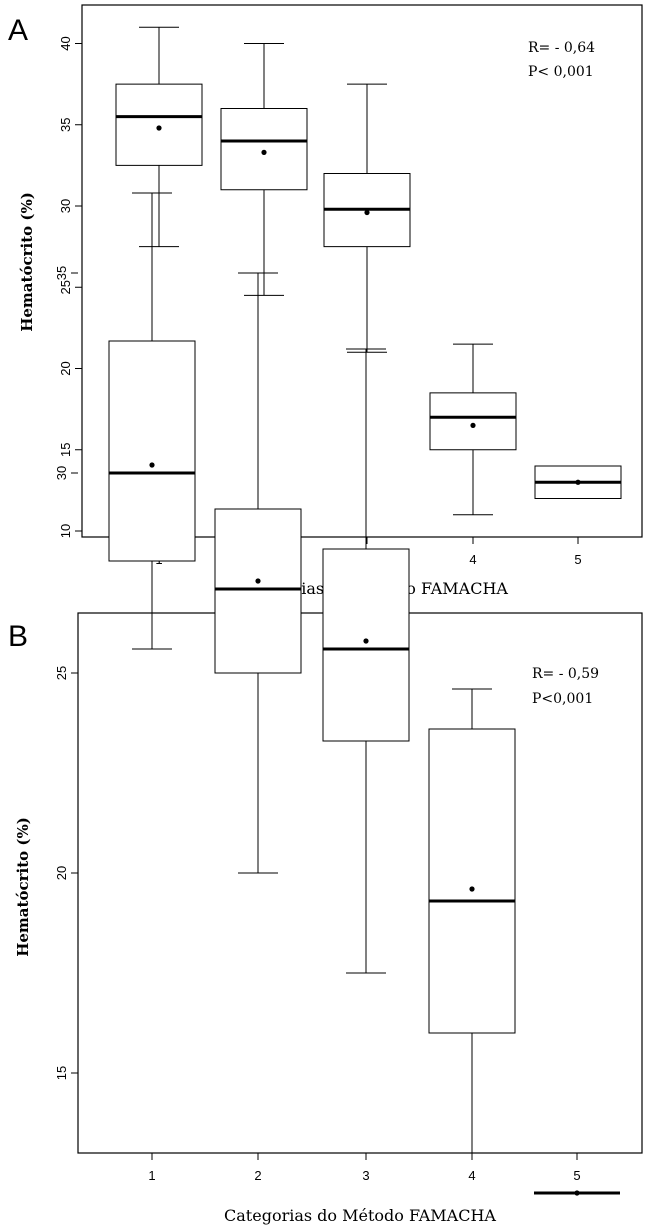 The image size is (648, 1228). Describe the element at coordinates (360, 1215) in the screenshot. I see `x-axis-title-b: Categorias do Método FAMACHA` at that location.